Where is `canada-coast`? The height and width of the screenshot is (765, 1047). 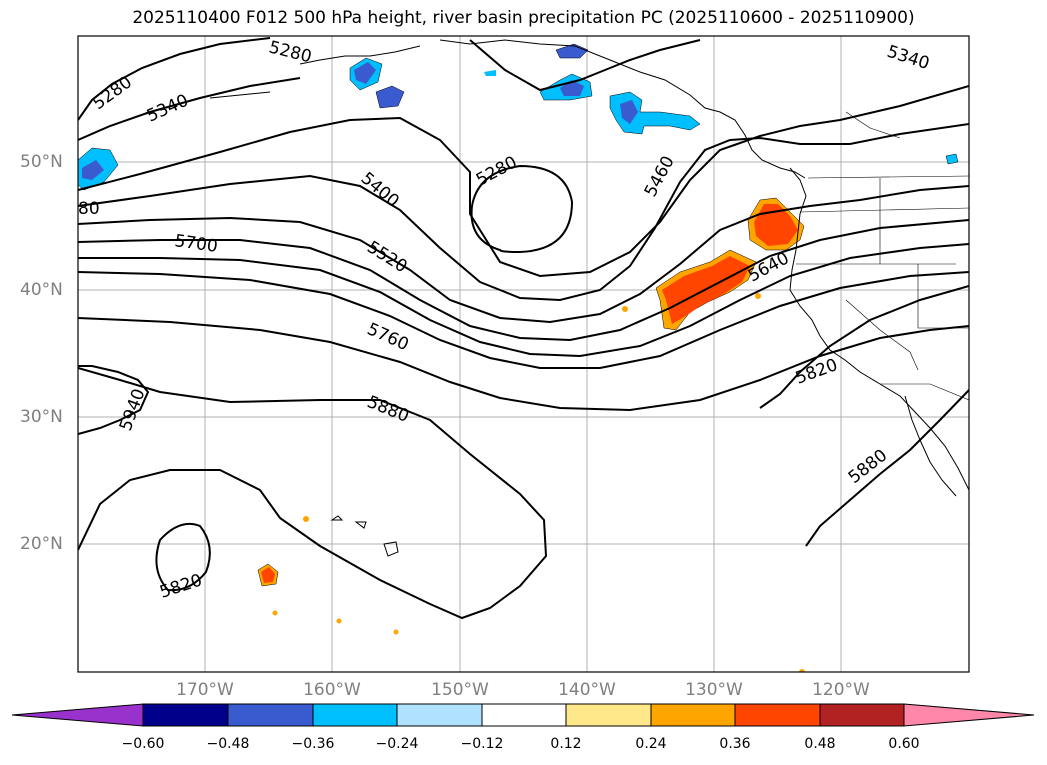 canada-coast is located at coordinates (798, 209).